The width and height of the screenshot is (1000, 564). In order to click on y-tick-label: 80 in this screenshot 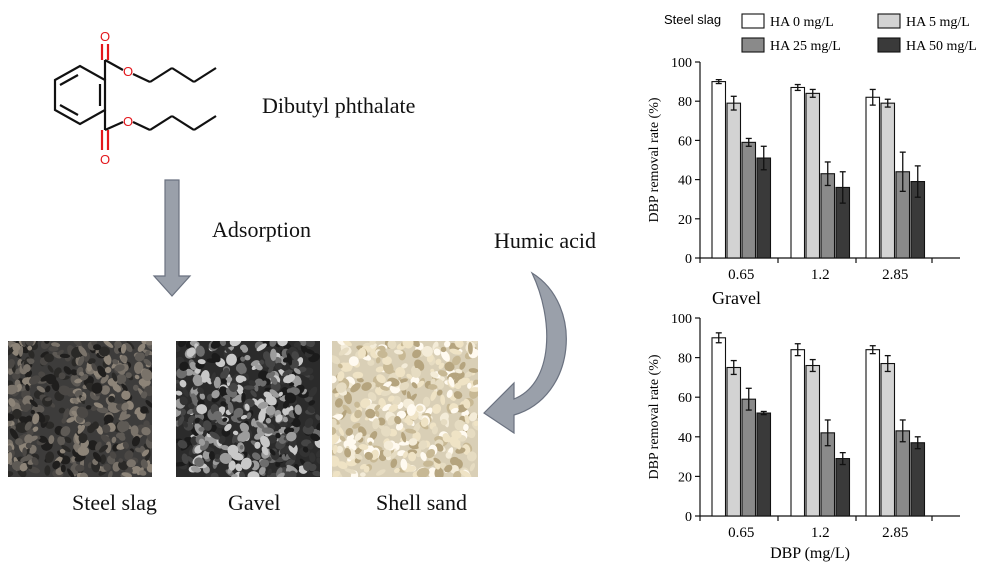, I will do `click(685, 359)`.